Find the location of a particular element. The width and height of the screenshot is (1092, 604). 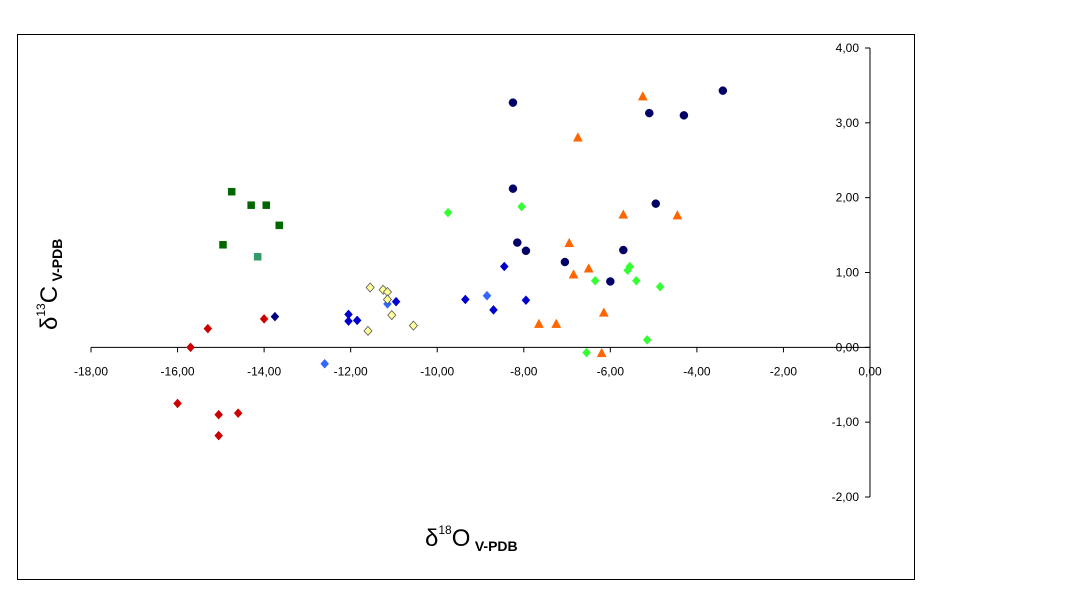

y-tick-label: 1,00 is located at coordinates (848, 273).